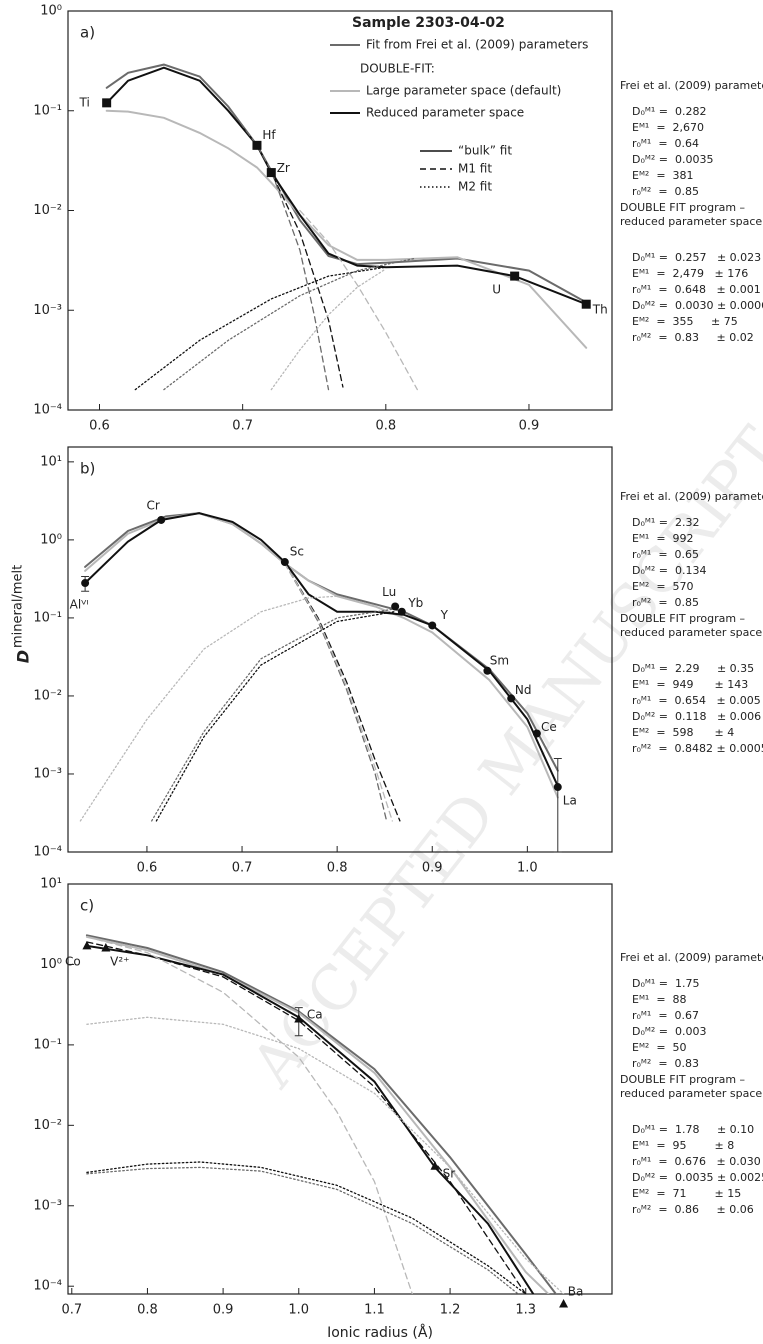 The height and width of the screenshot is (1344, 763). I want to click on param-line: Eᴹ² = 355 ± 75, so click(685, 321).